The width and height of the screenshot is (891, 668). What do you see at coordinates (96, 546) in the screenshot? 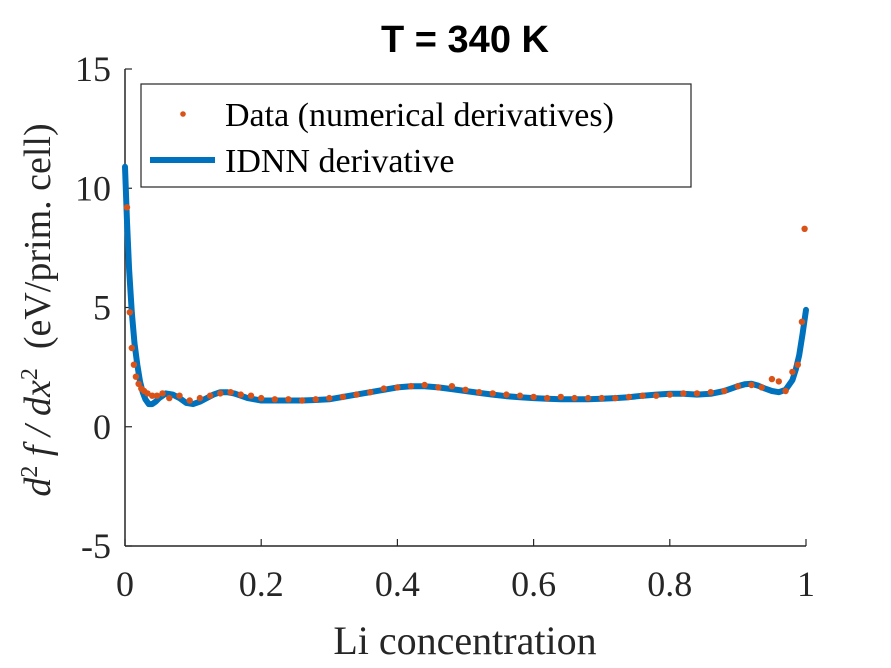
I see `y-tick-label: -5` at bounding box center [96, 546].